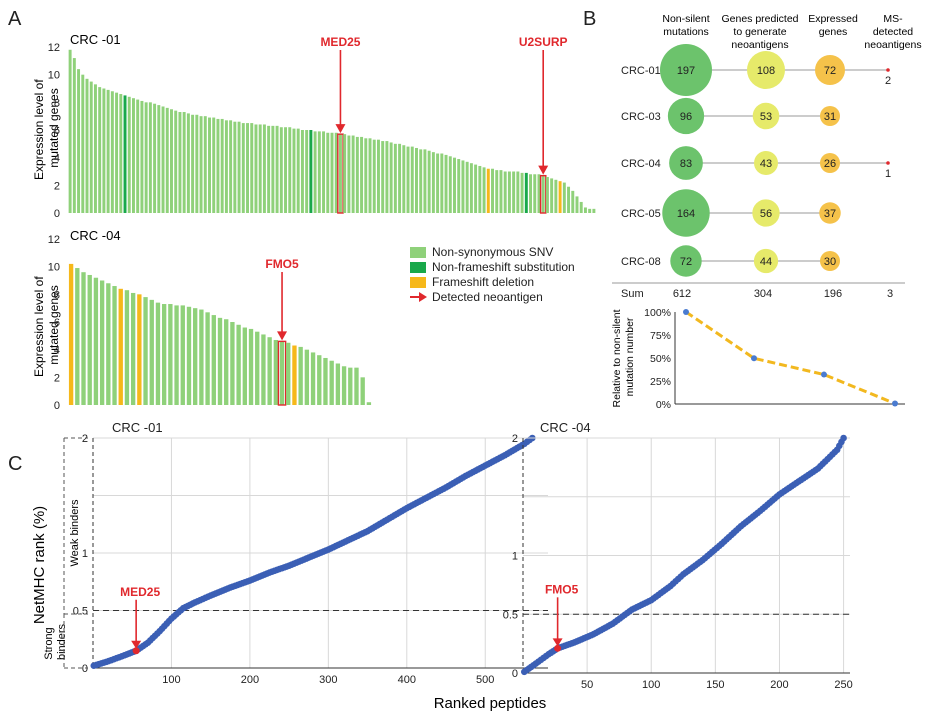 This screenshot has height=716, width=950. I want to click on highlight-point, so click(136, 651).